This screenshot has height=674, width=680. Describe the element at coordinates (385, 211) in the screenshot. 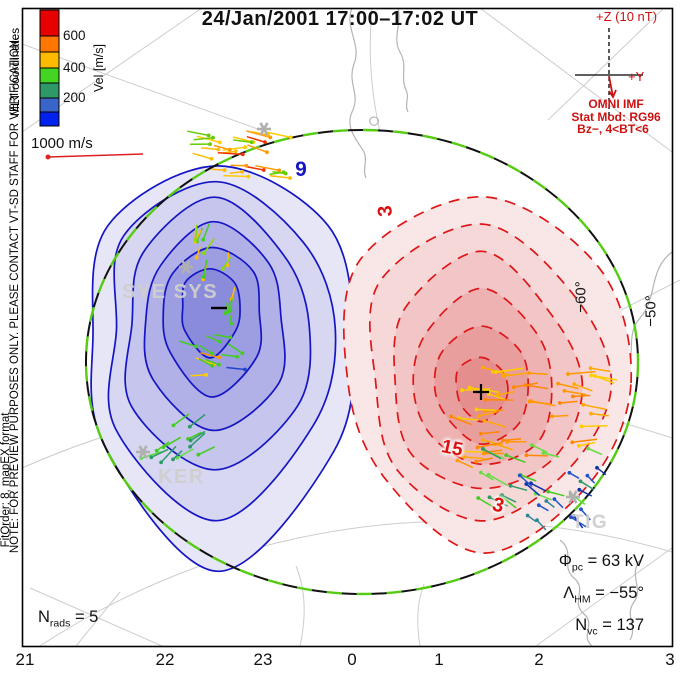

I see `contour-value-label: 3` at that location.